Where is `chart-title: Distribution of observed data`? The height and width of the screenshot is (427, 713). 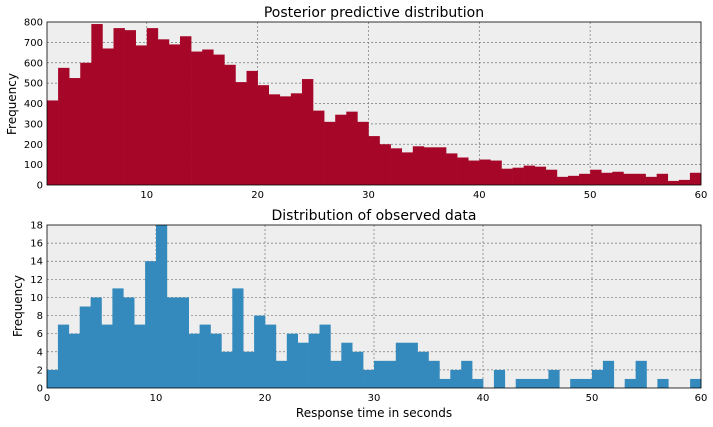 chart-title: Distribution of observed data is located at coordinates (374, 216).